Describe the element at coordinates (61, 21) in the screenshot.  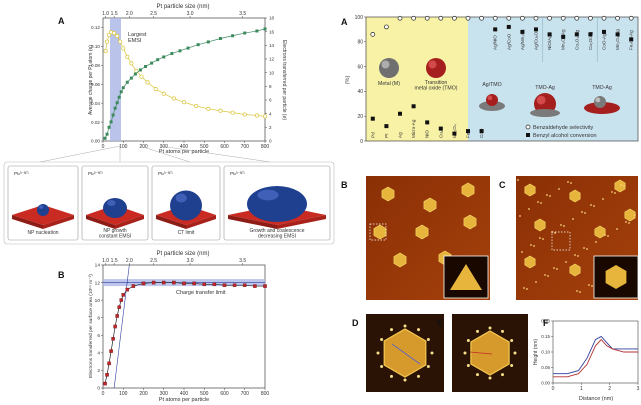
I see `left-panel-a-letter: A` at that location.